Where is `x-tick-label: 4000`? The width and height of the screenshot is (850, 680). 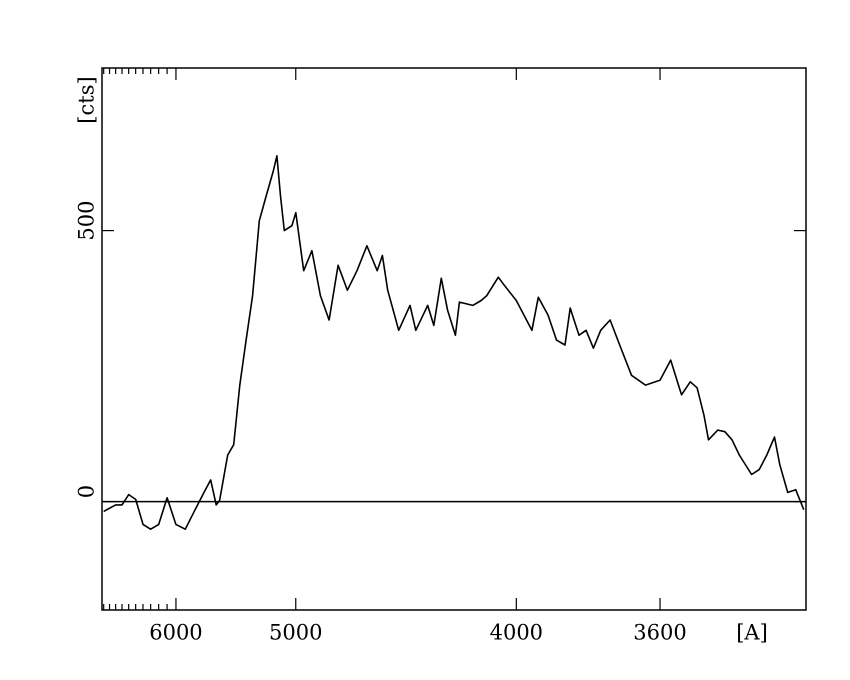
x-tick-label: 4000 is located at coordinates (516, 633).